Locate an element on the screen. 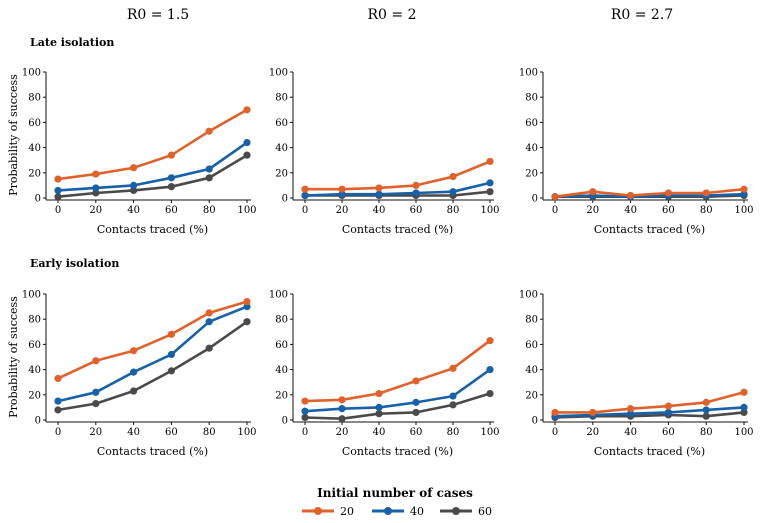  x-tick-label: 80 is located at coordinates (453, 432).